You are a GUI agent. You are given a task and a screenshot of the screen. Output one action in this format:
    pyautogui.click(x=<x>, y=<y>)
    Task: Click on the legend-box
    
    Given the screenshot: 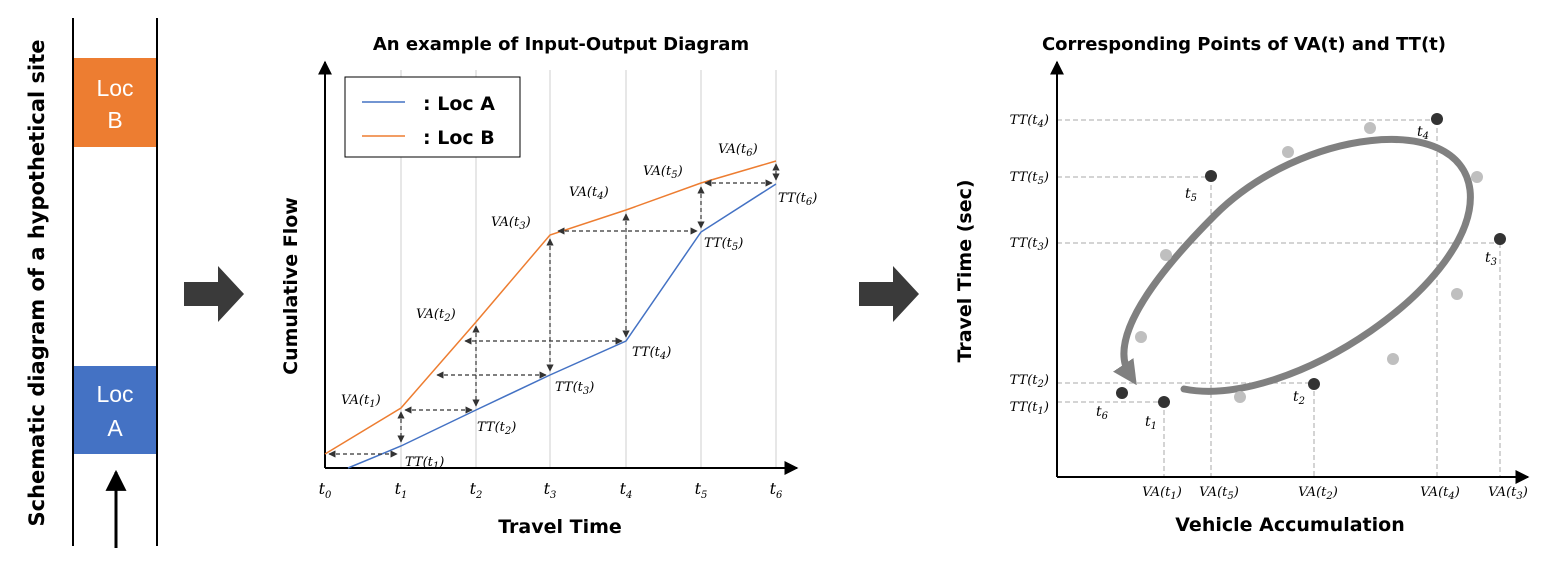 What is the action you would take?
    pyautogui.click(x=432, y=117)
    